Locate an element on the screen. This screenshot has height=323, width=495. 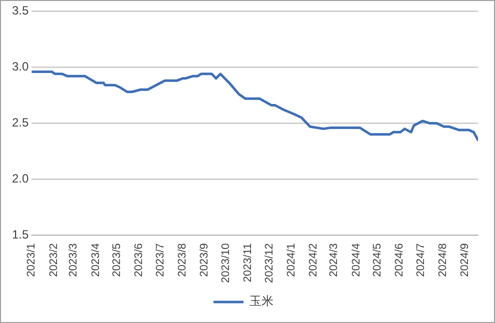
x-tick-label: 2023/6 is located at coordinates (139, 260).